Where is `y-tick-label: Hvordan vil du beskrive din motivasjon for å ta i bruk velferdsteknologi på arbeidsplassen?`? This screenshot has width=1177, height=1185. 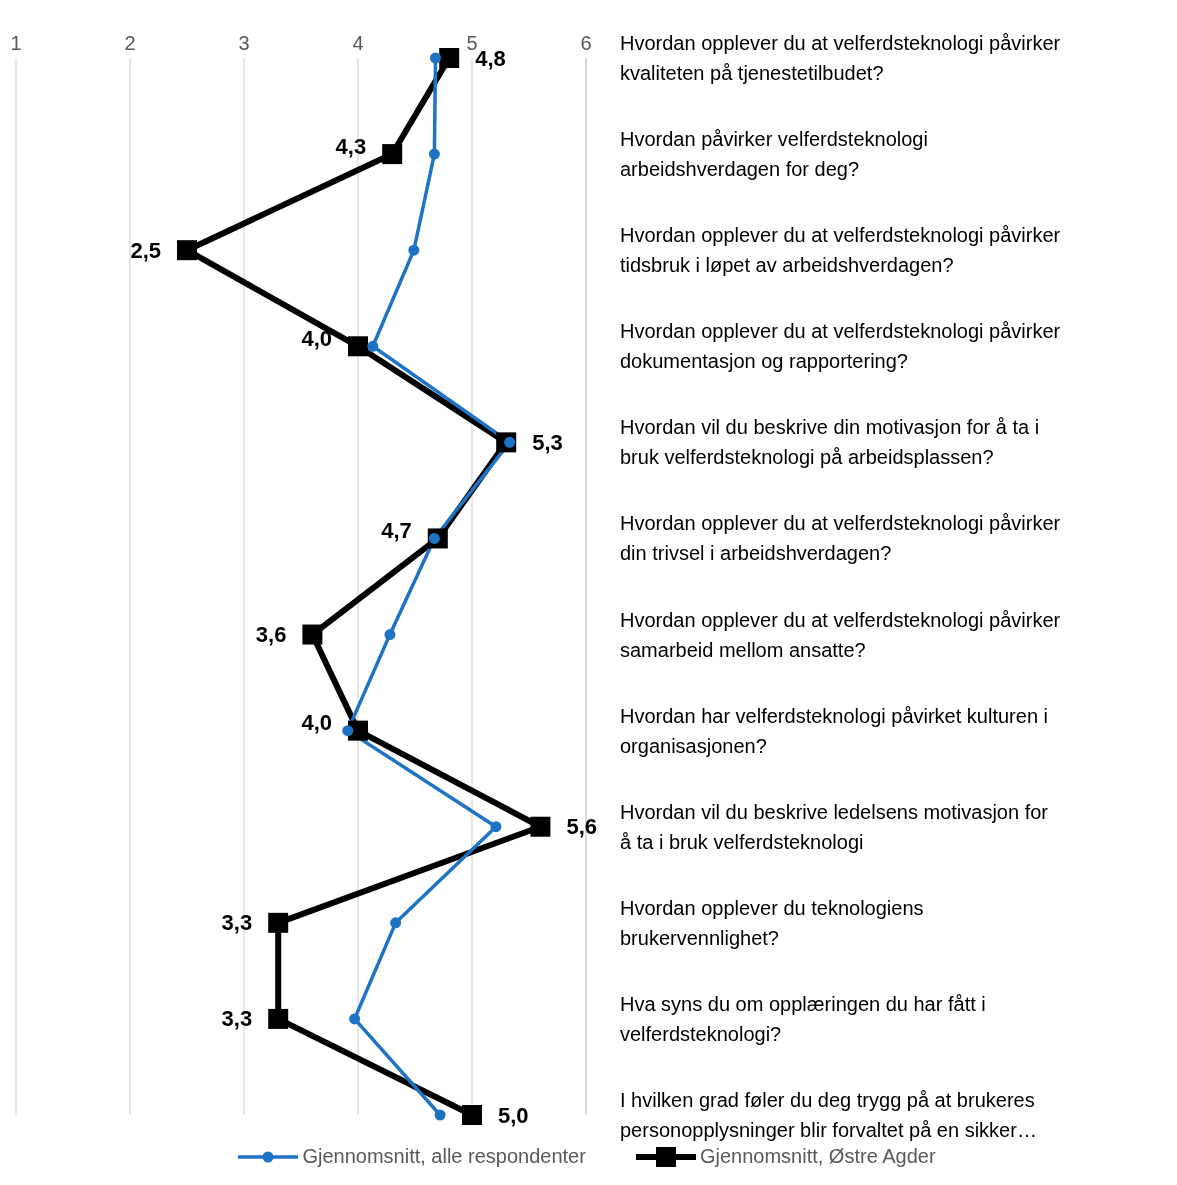 y-tick-label: Hvordan vil du beskrive din motivasjon for å ta i bruk velferdsteknologi på arbeidsplassen? is located at coordinates (830, 442).